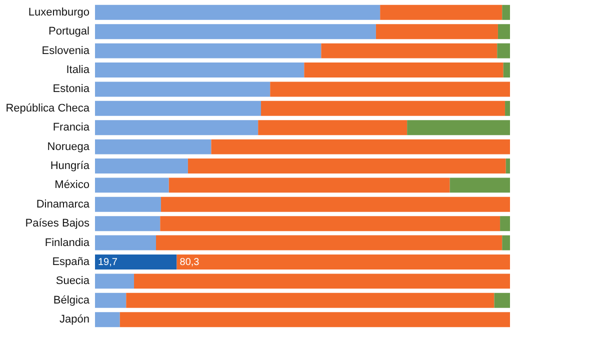  What do you see at coordinates (108, 262) in the screenshot?
I see `data-label: 19,7` at bounding box center [108, 262].